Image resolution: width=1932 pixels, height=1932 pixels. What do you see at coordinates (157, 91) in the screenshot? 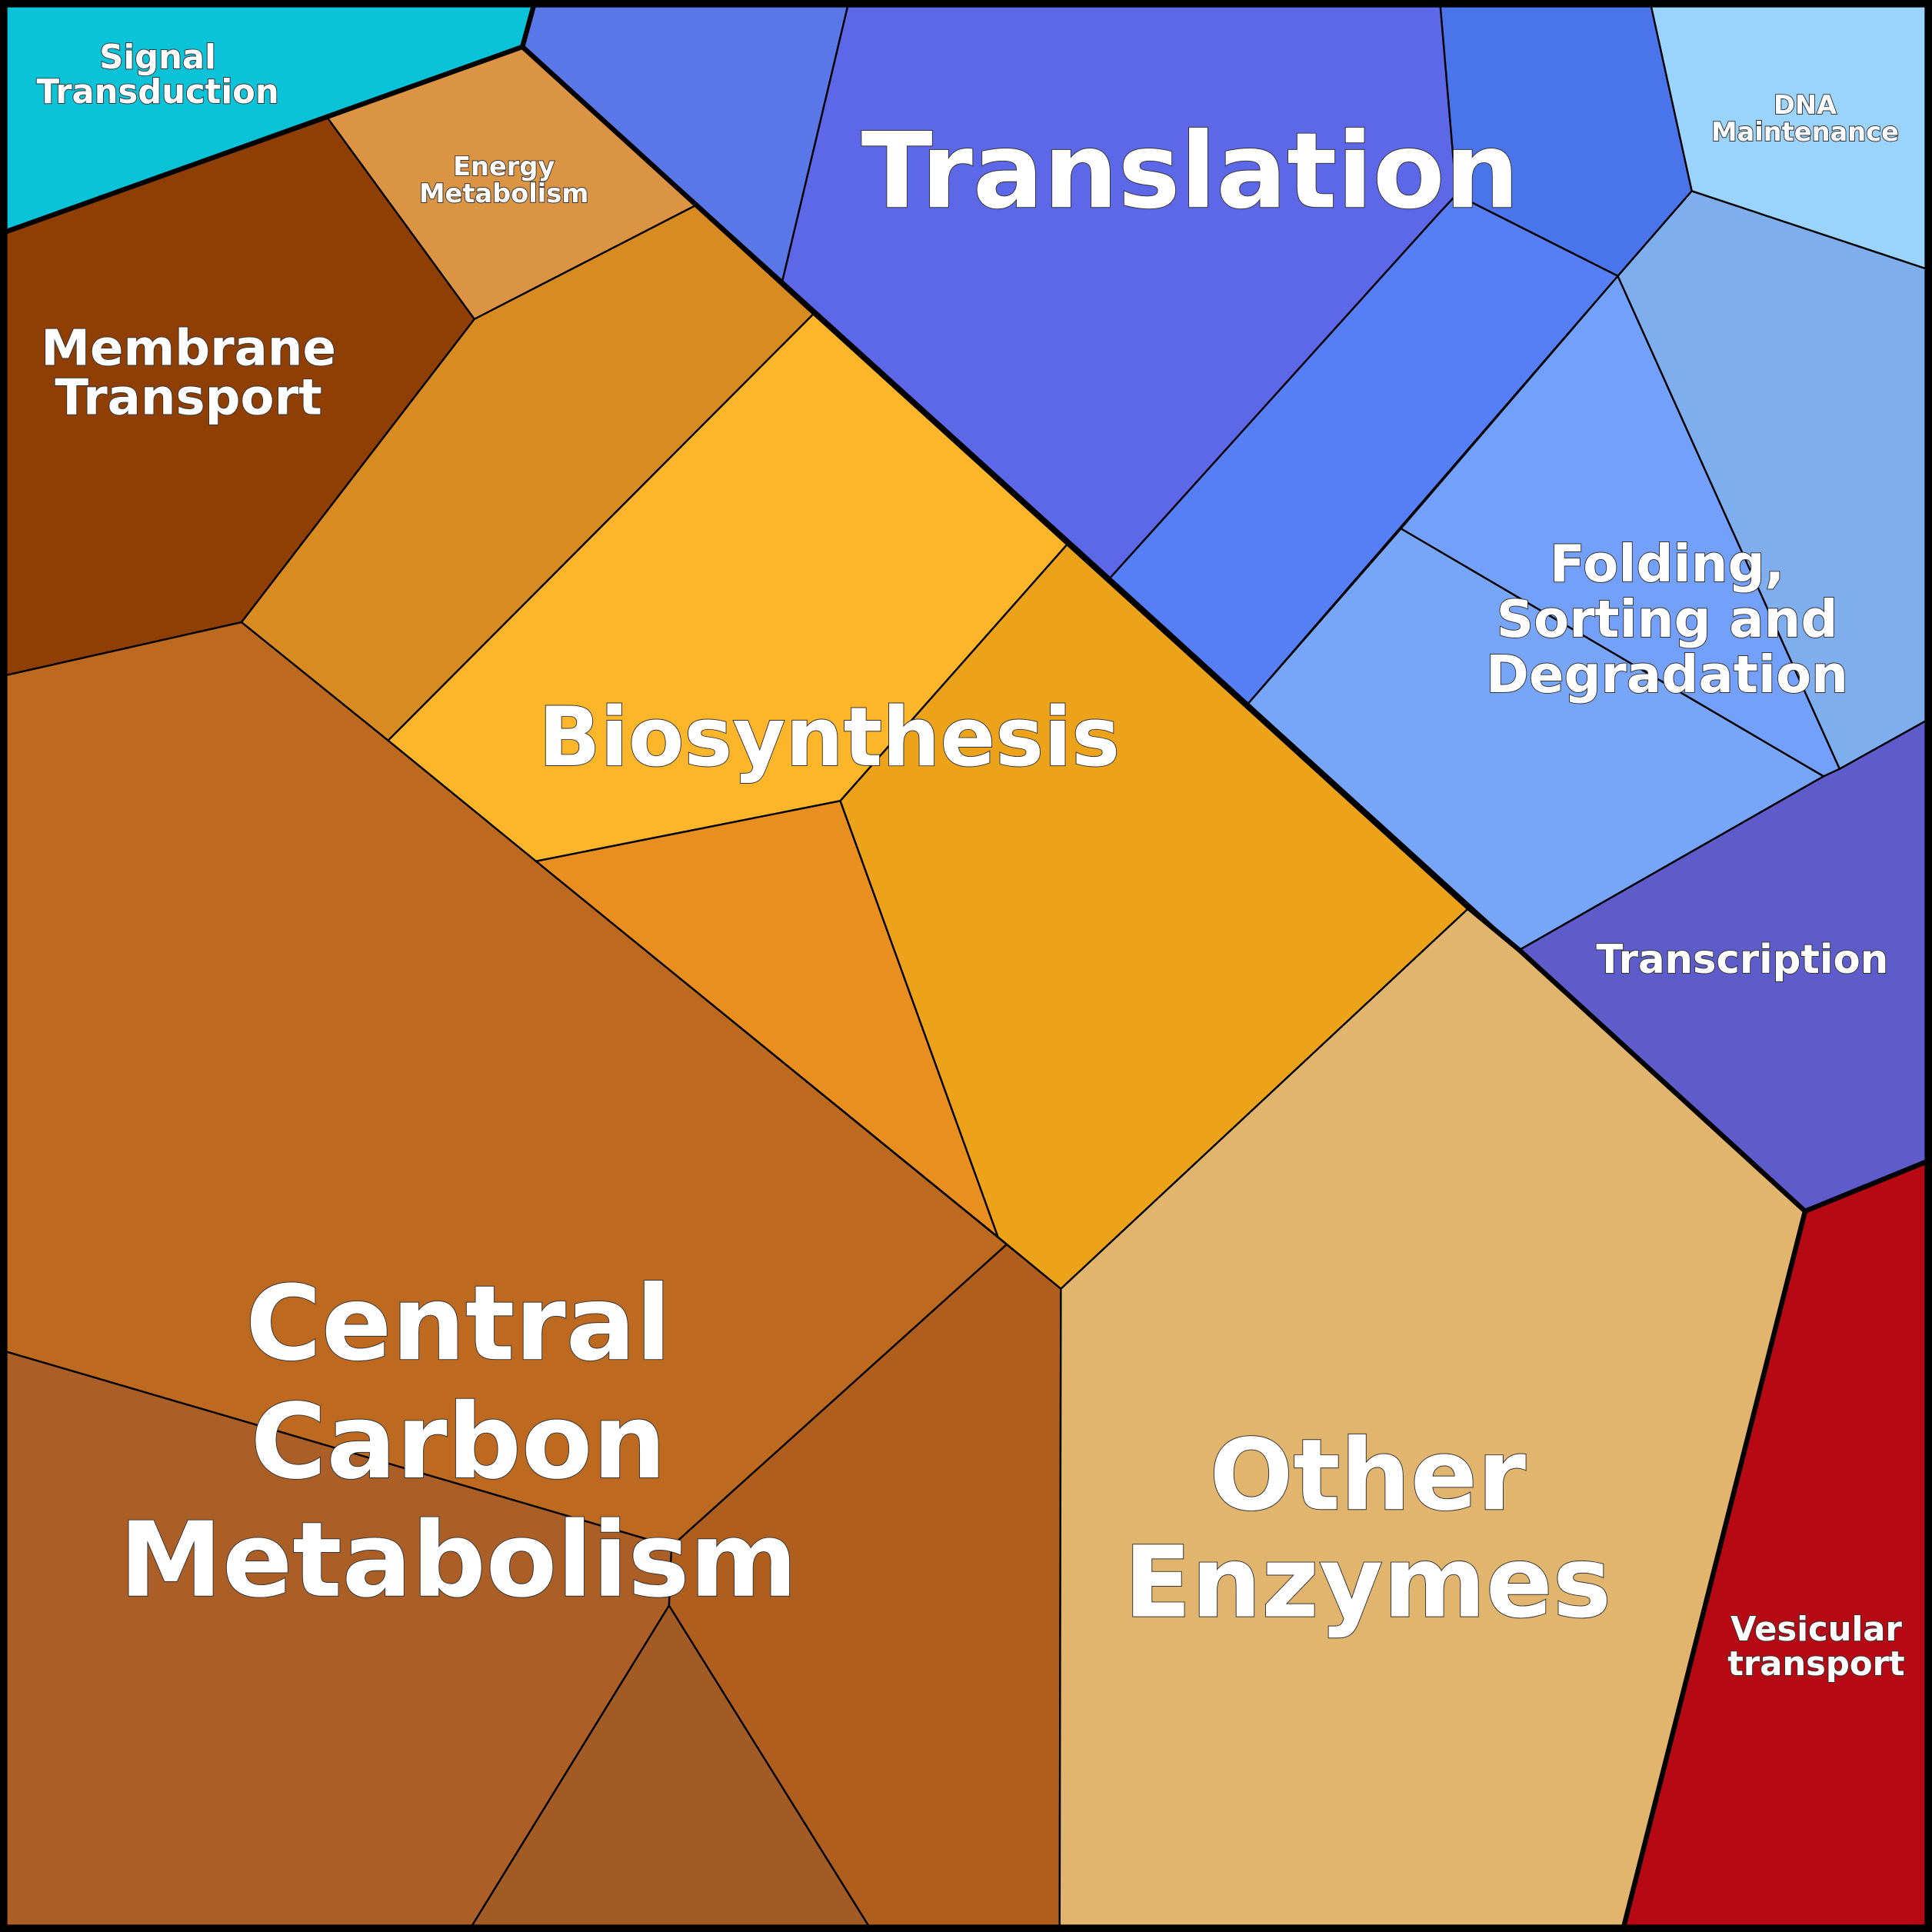
I see `label-line: Transduction` at bounding box center [157, 91].